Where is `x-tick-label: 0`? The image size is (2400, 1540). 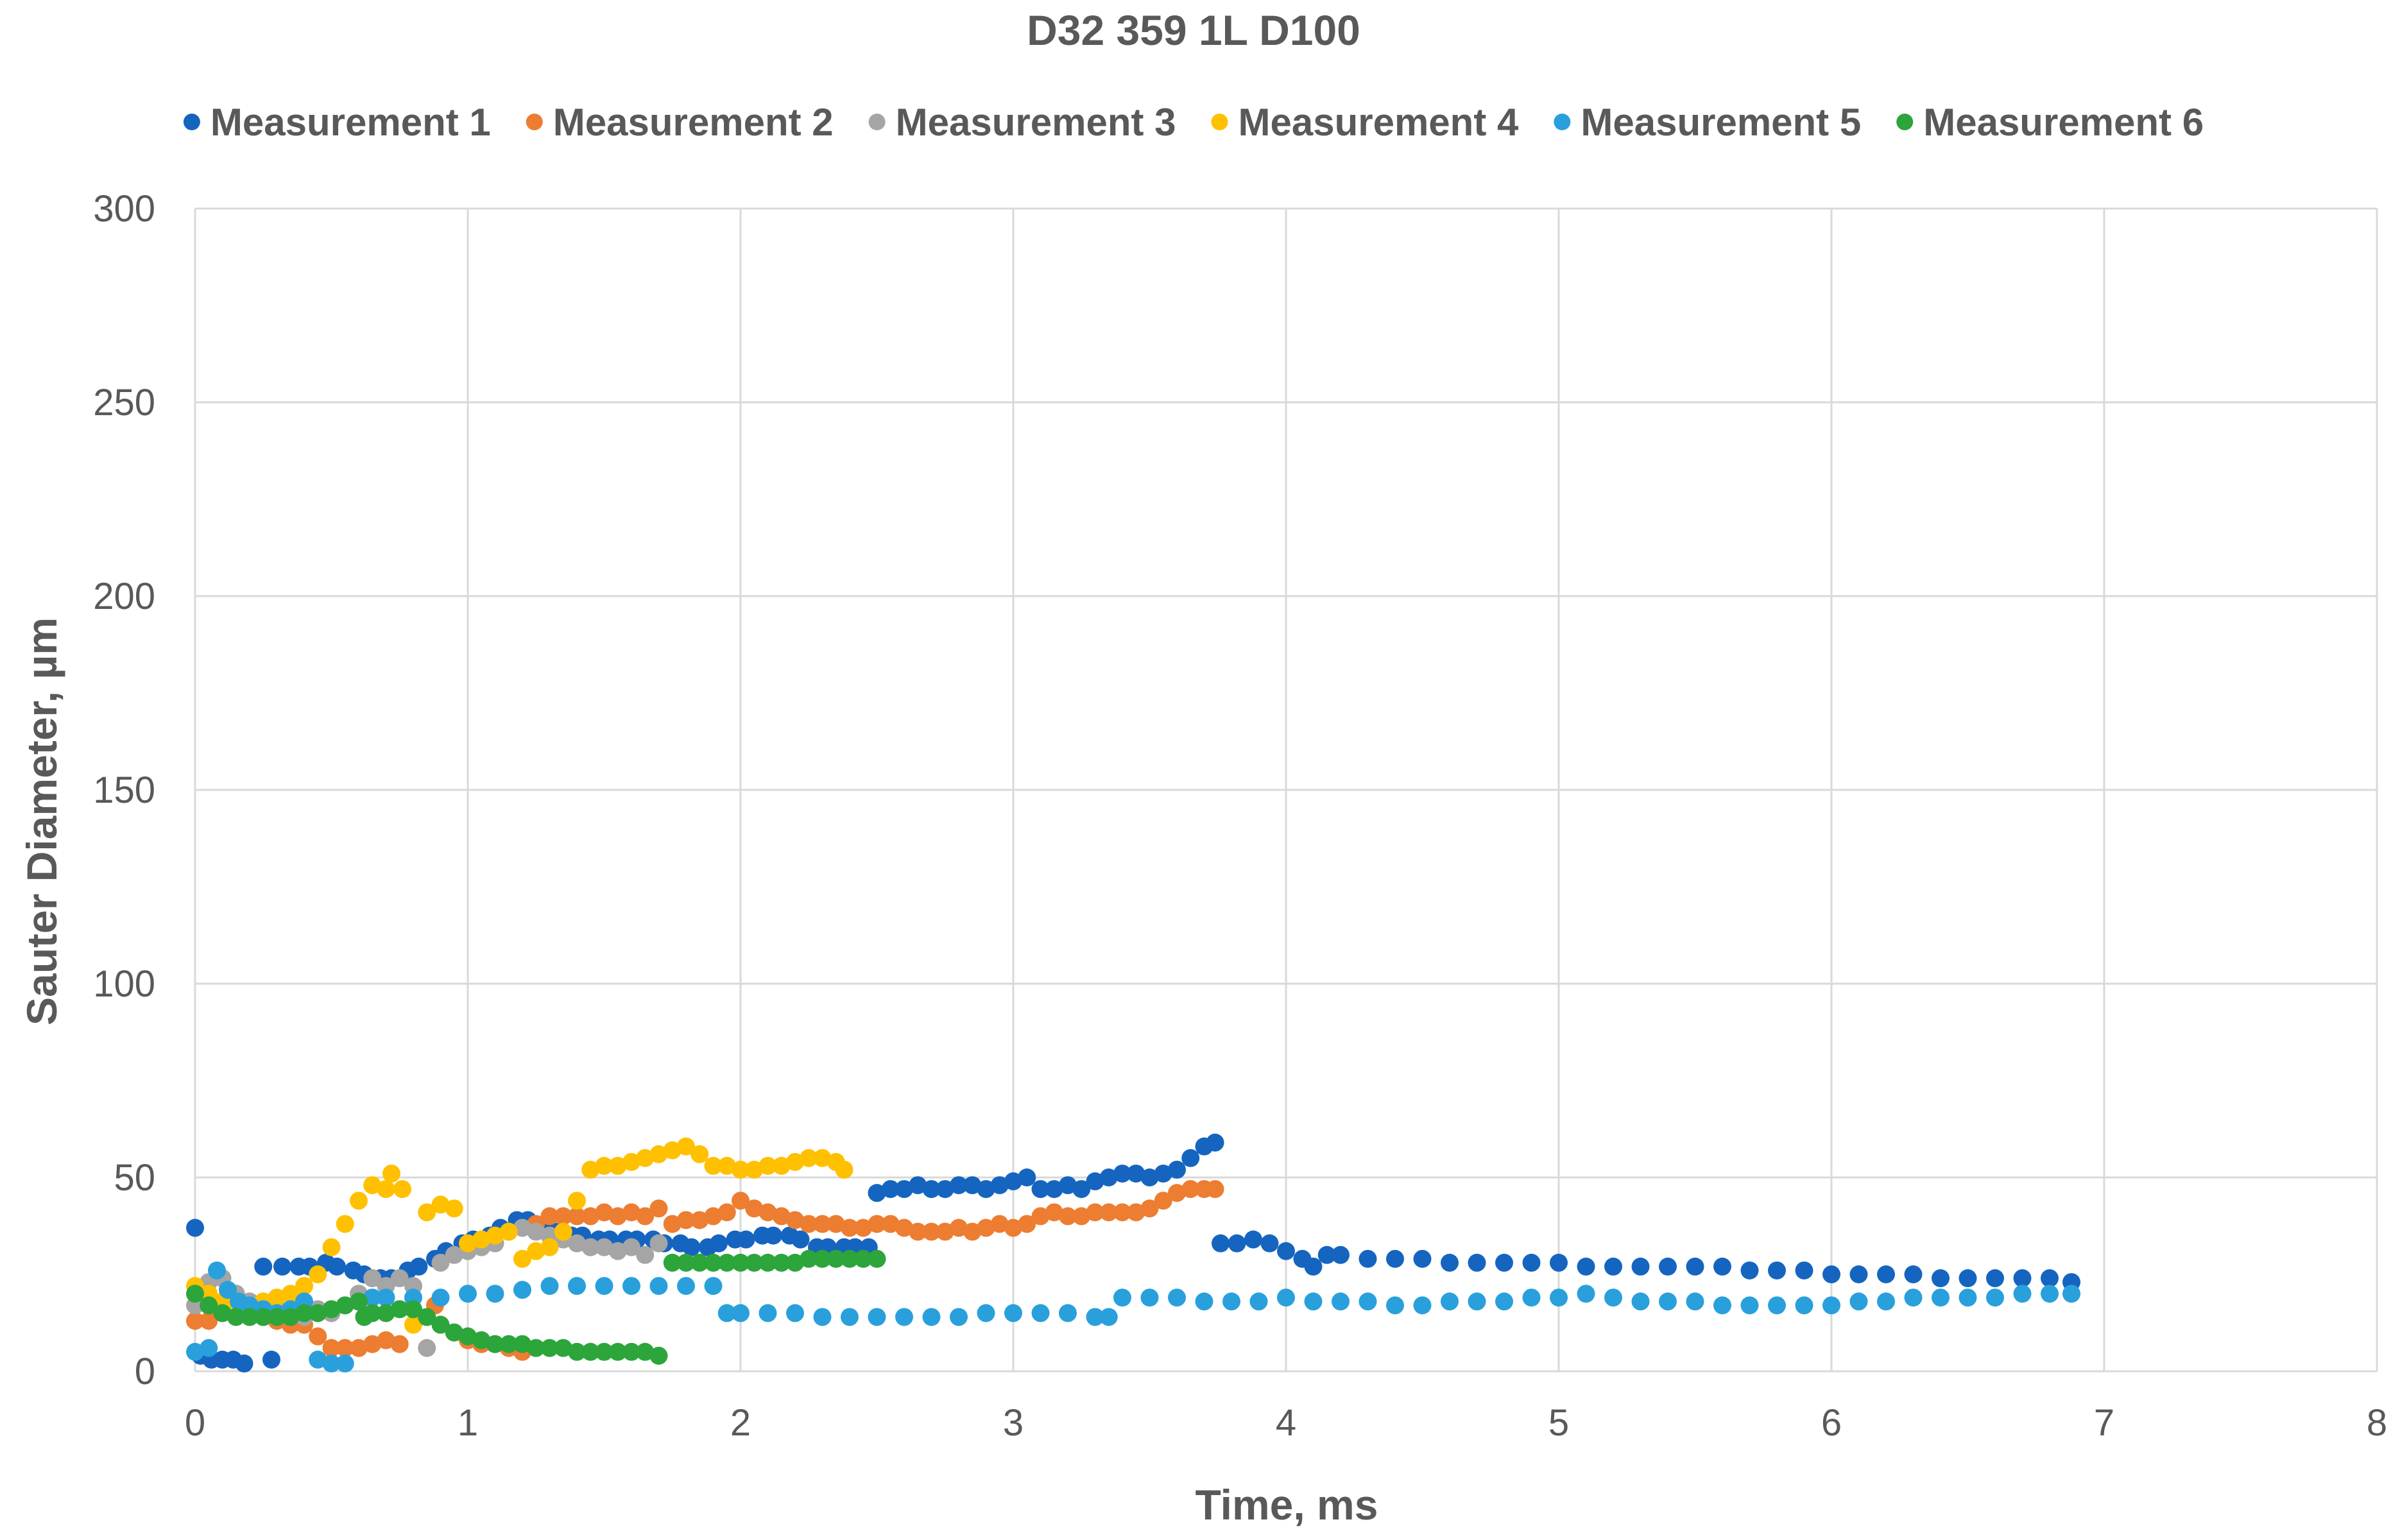
x-tick-label: 0 is located at coordinates (195, 1423).